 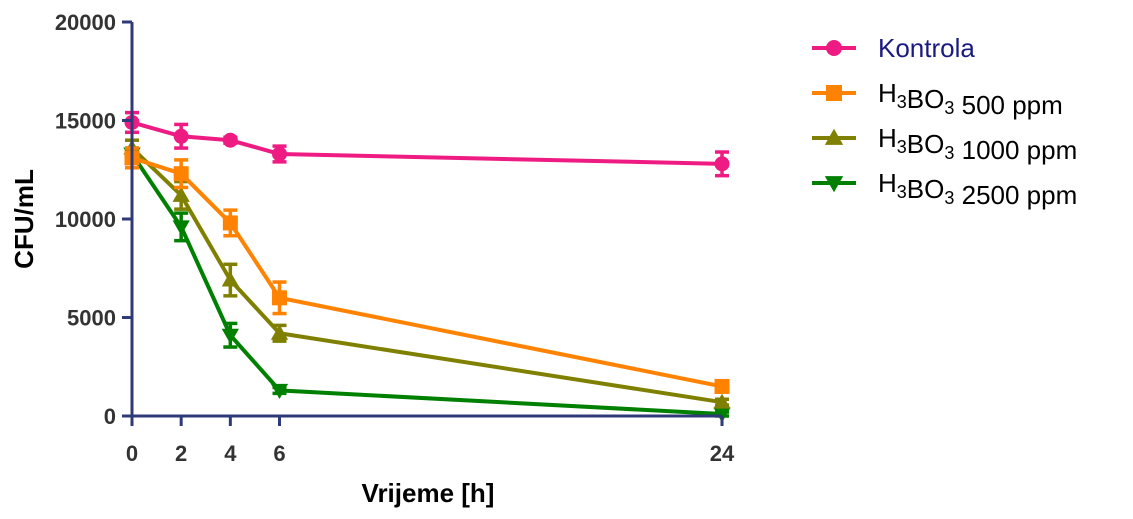 I want to click on y-tick-label: 15000, so click(x=85, y=121).